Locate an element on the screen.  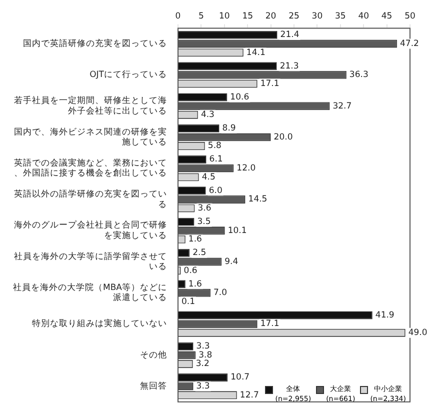
text: 0.1 is located at coordinates (188, 301).